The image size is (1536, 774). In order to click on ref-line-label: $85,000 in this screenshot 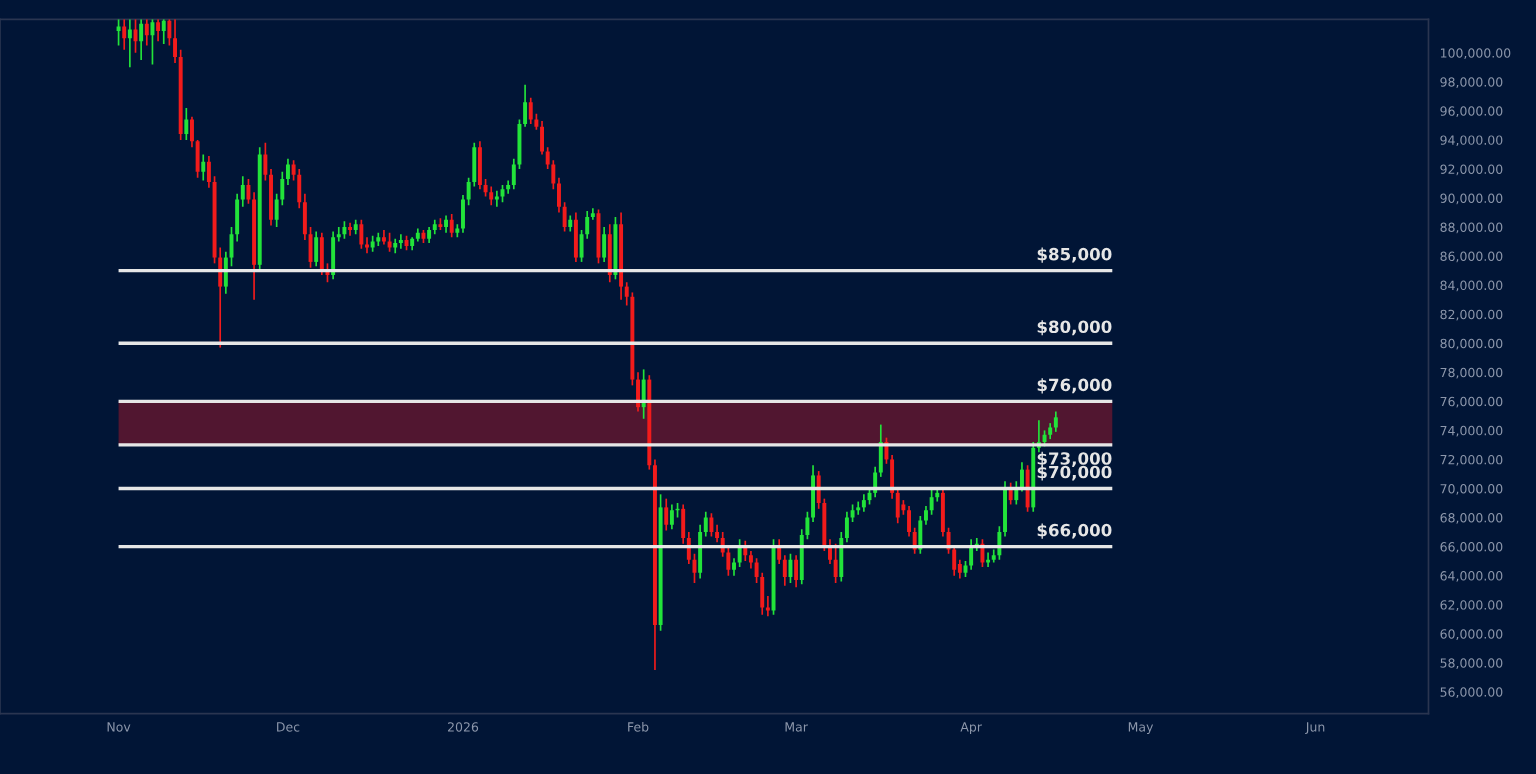, I will do `click(1074, 255)`.